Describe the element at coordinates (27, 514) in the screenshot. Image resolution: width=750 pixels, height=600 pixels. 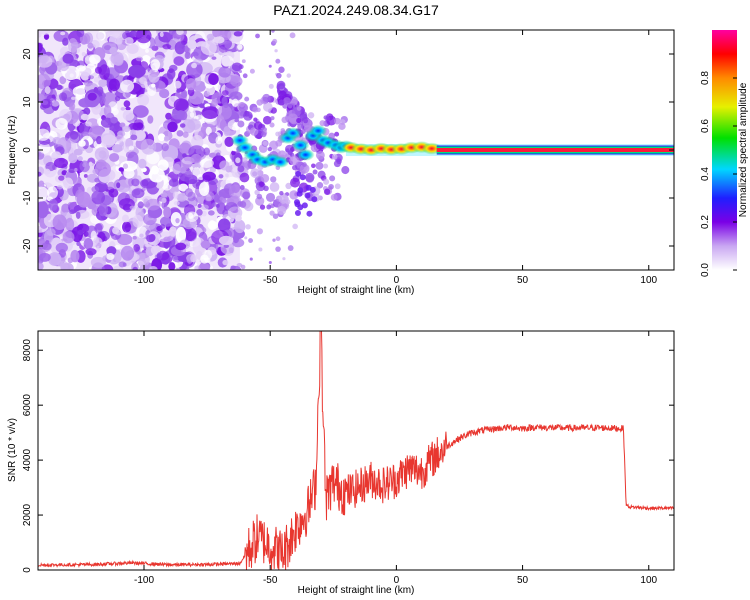
I see `y-tick-label: 2000` at that location.